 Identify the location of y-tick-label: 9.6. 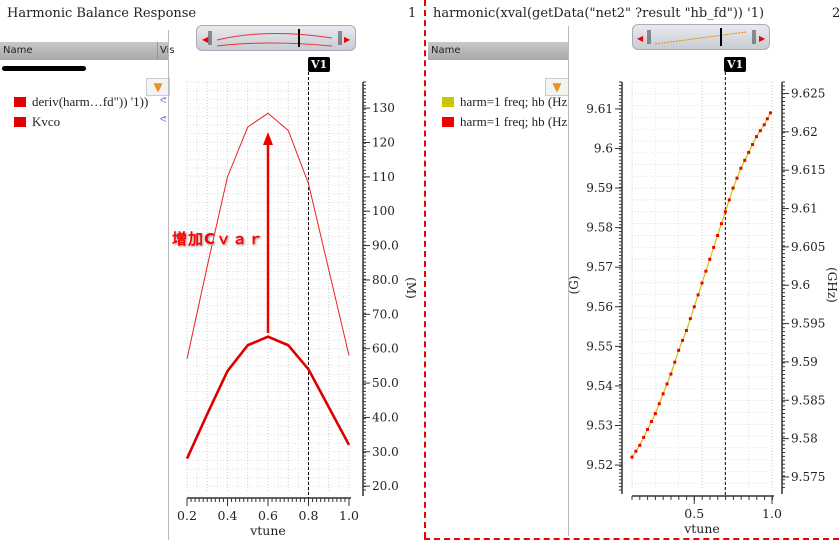
(603, 148).